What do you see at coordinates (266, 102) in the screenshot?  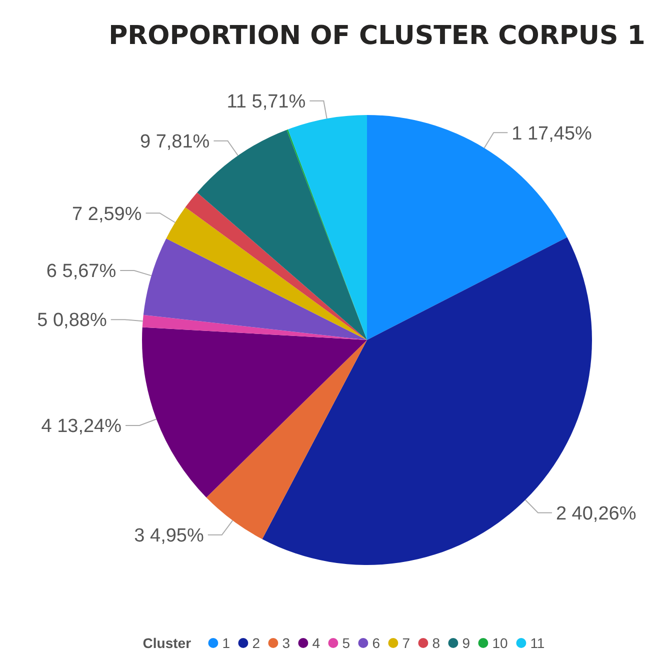 I see `data-label: 11 5,71%` at bounding box center [266, 102].